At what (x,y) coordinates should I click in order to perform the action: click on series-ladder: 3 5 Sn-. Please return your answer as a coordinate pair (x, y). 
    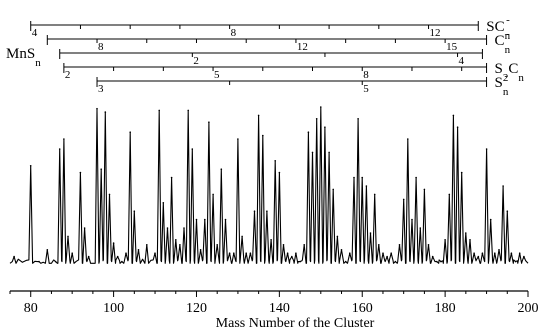
    Looking at the image, I should click on (302, 84).